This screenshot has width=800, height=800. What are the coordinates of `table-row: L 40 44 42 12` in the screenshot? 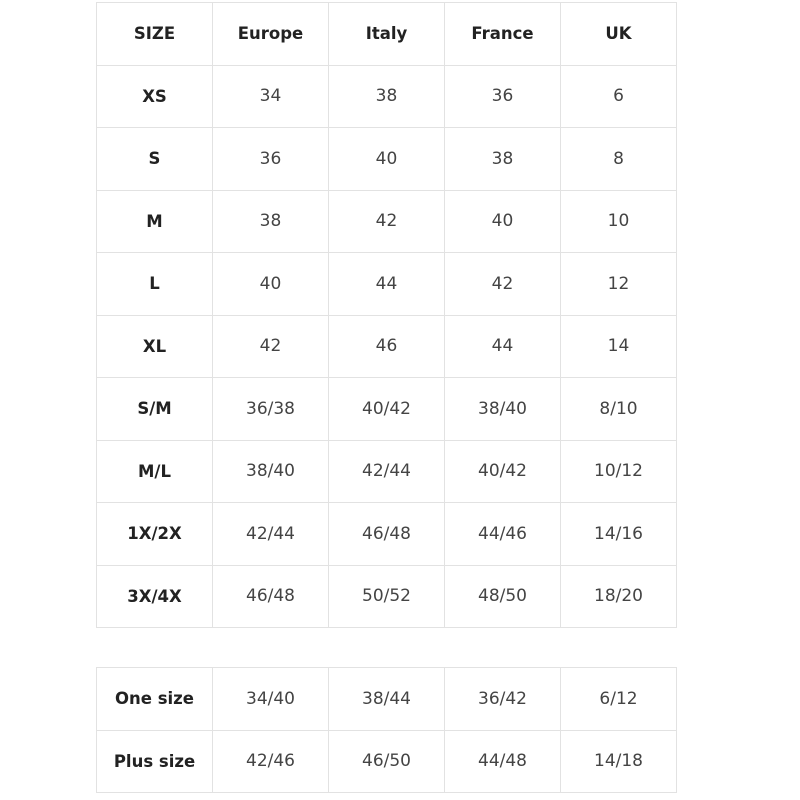 It's located at (386, 284).